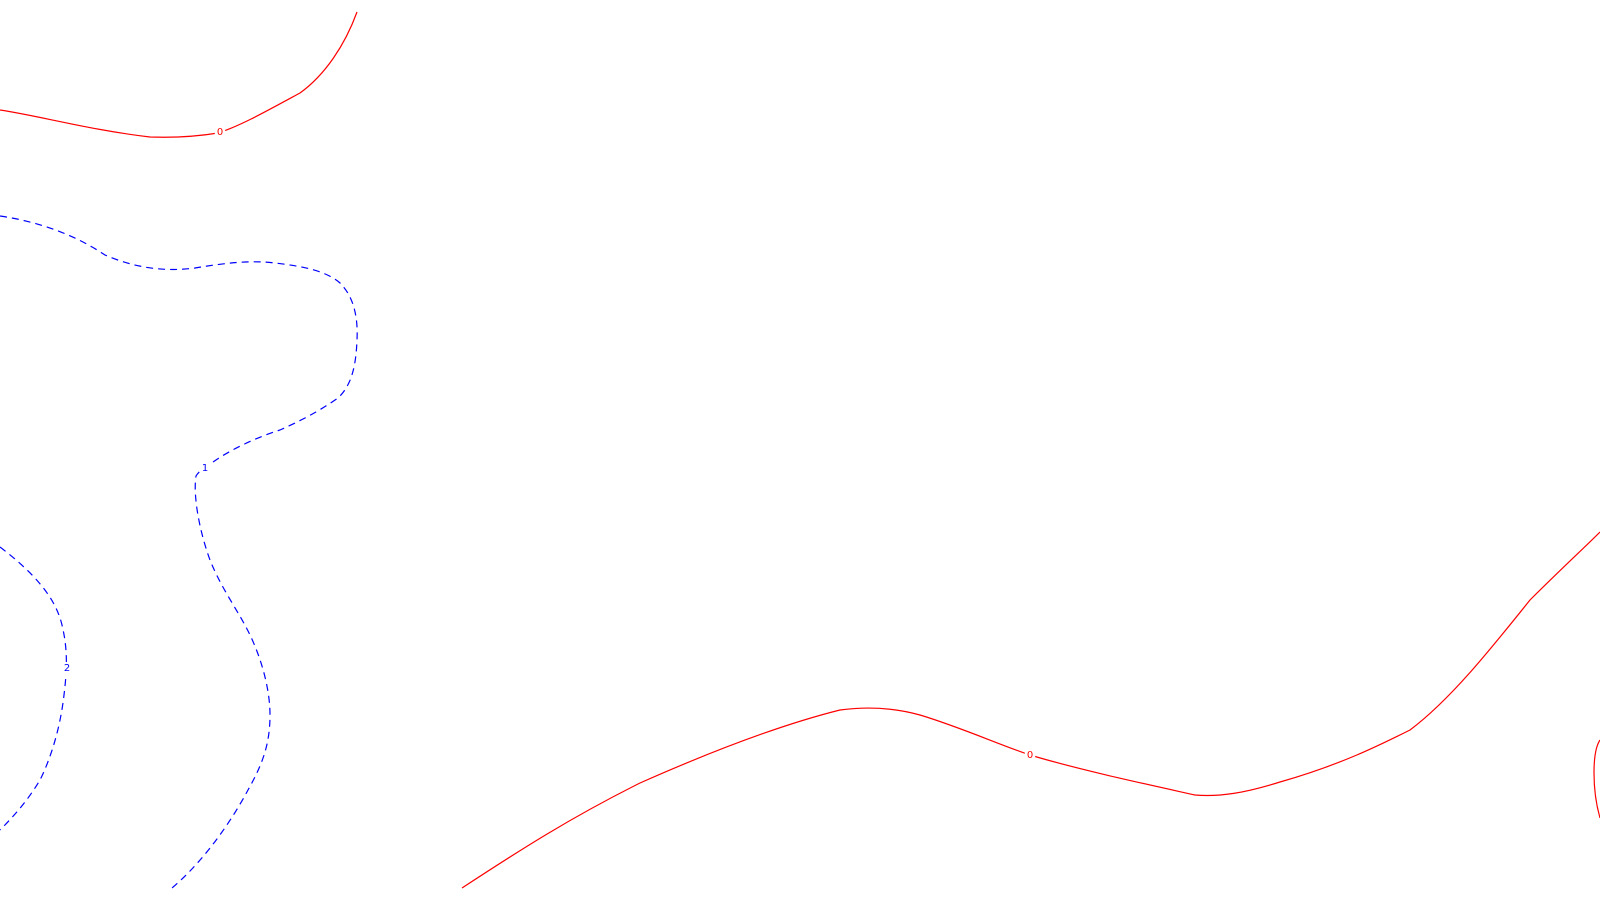 This screenshot has width=1600, height=900. I want to click on contour-label-level-2: 2, so click(67, 668).